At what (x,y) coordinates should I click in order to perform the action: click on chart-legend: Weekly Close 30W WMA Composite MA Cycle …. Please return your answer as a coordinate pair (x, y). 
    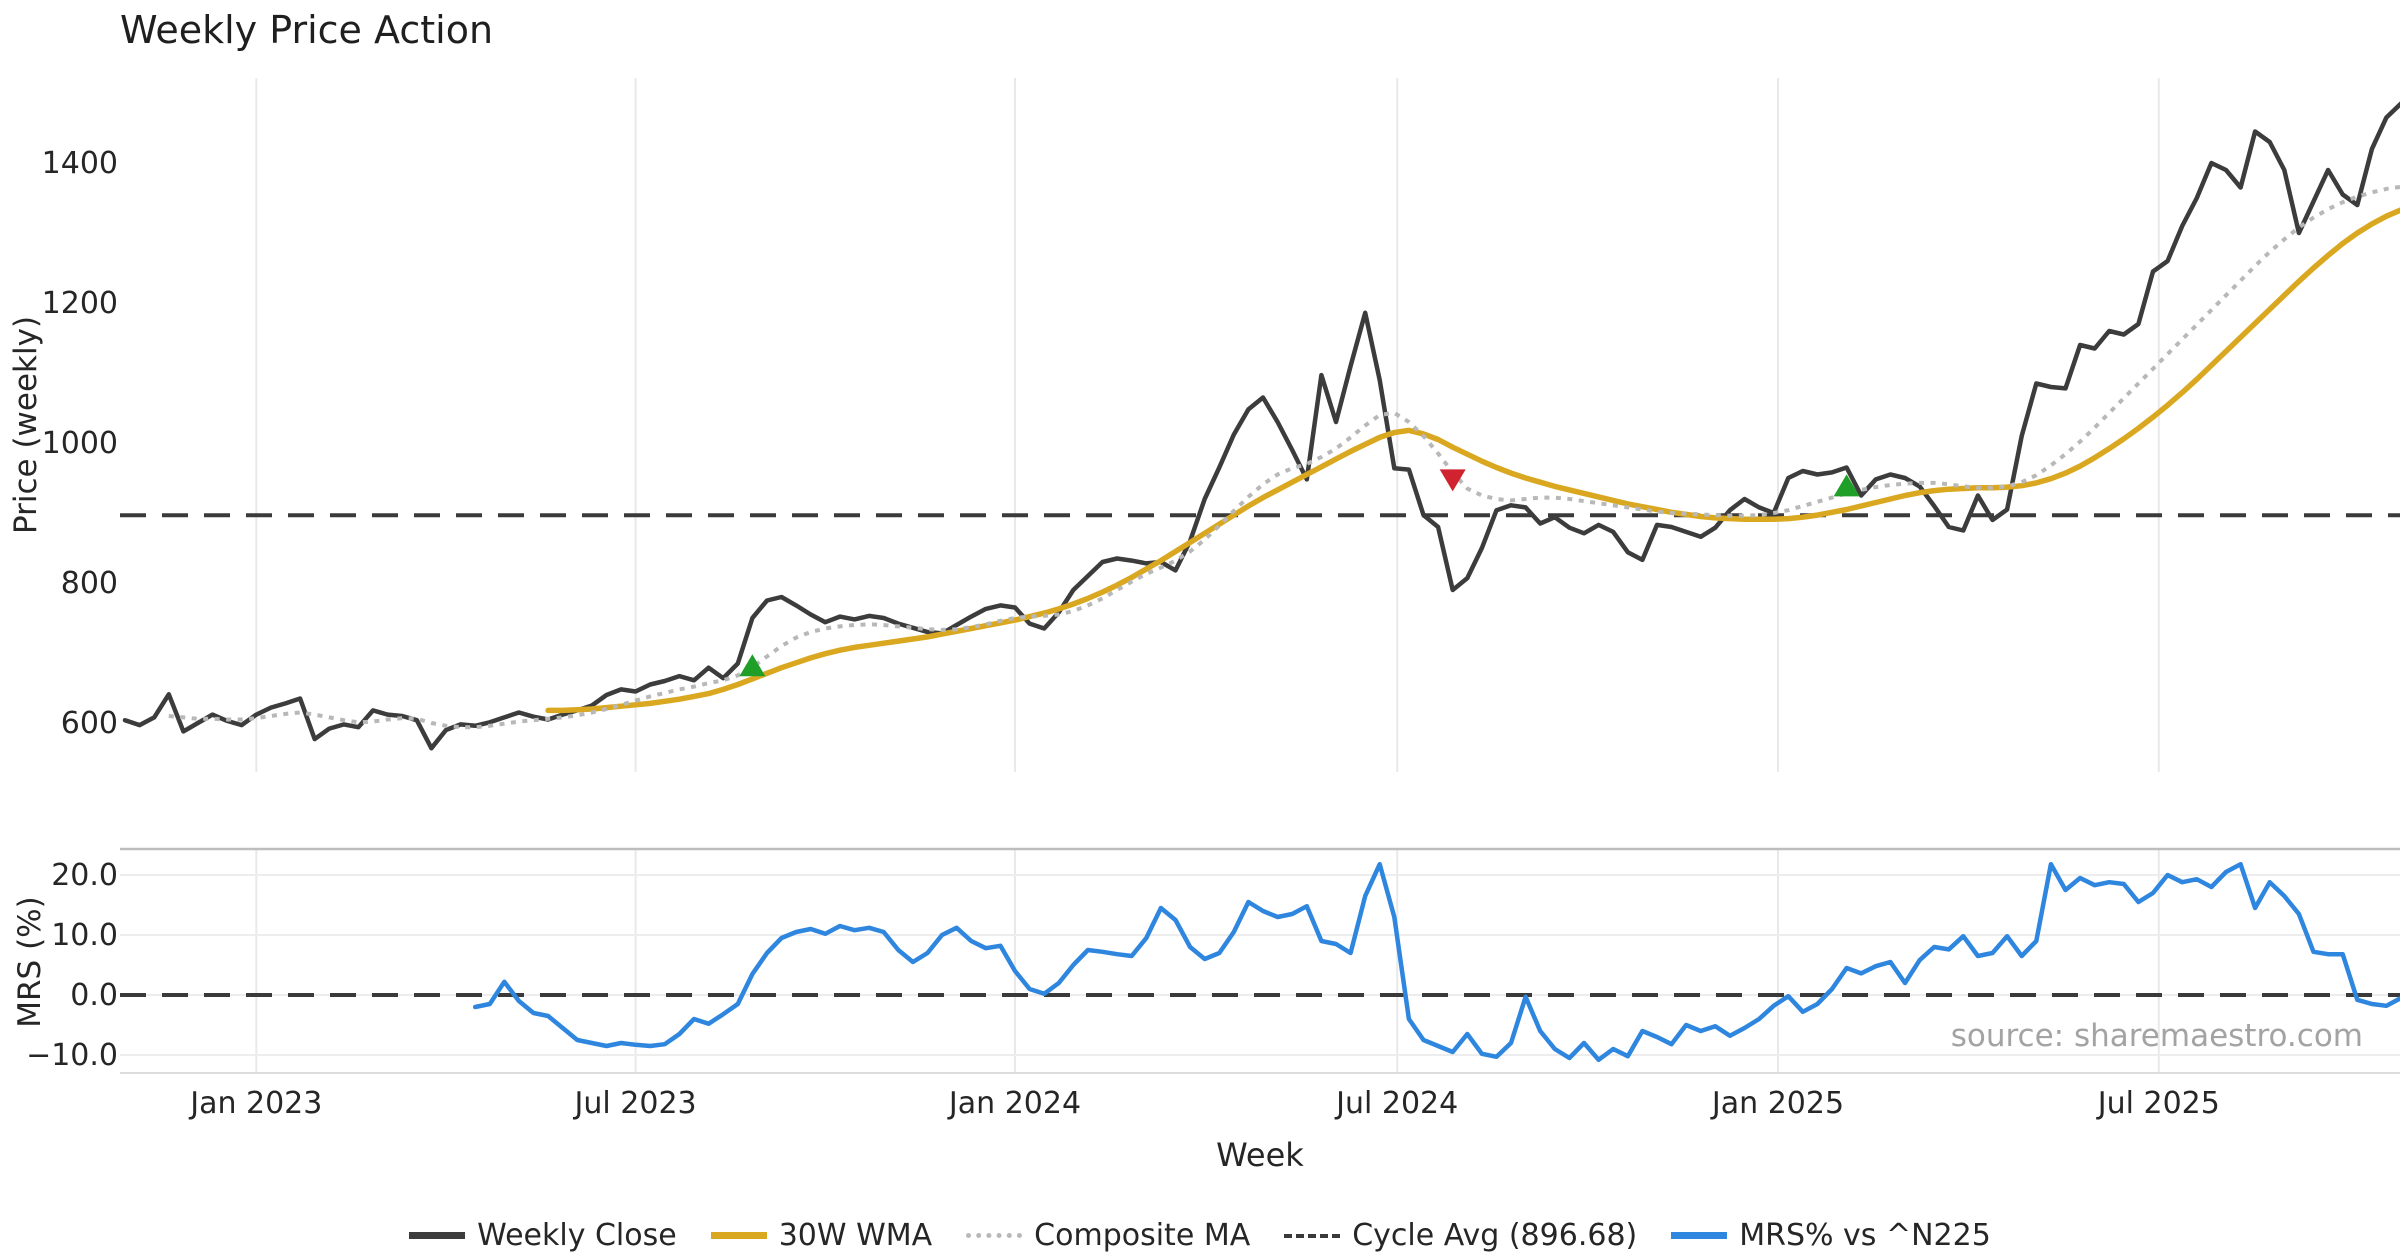
    Looking at the image, I should click on (1200, 1235).